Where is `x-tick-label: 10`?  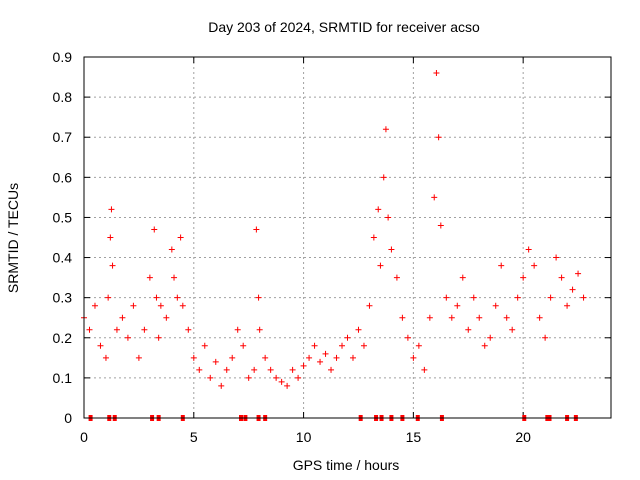 x-tick-label: 10 is located at coordinates (304, 437).